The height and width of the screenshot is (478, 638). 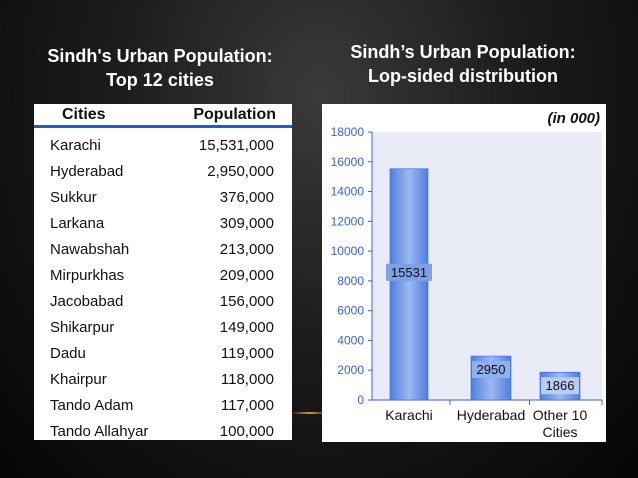 I want to click on table-cell-city: Larkana, so click(x=77, y=223).